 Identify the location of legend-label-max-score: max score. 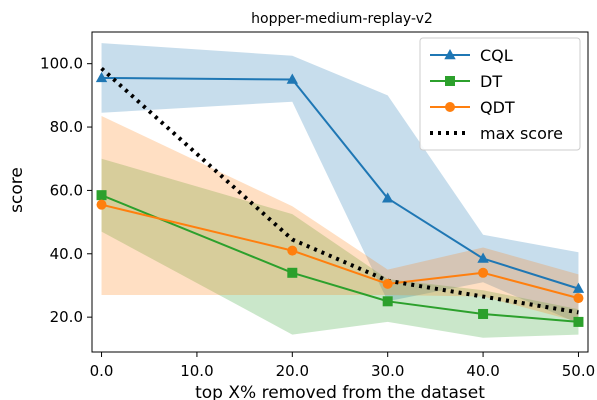
(521, 133).